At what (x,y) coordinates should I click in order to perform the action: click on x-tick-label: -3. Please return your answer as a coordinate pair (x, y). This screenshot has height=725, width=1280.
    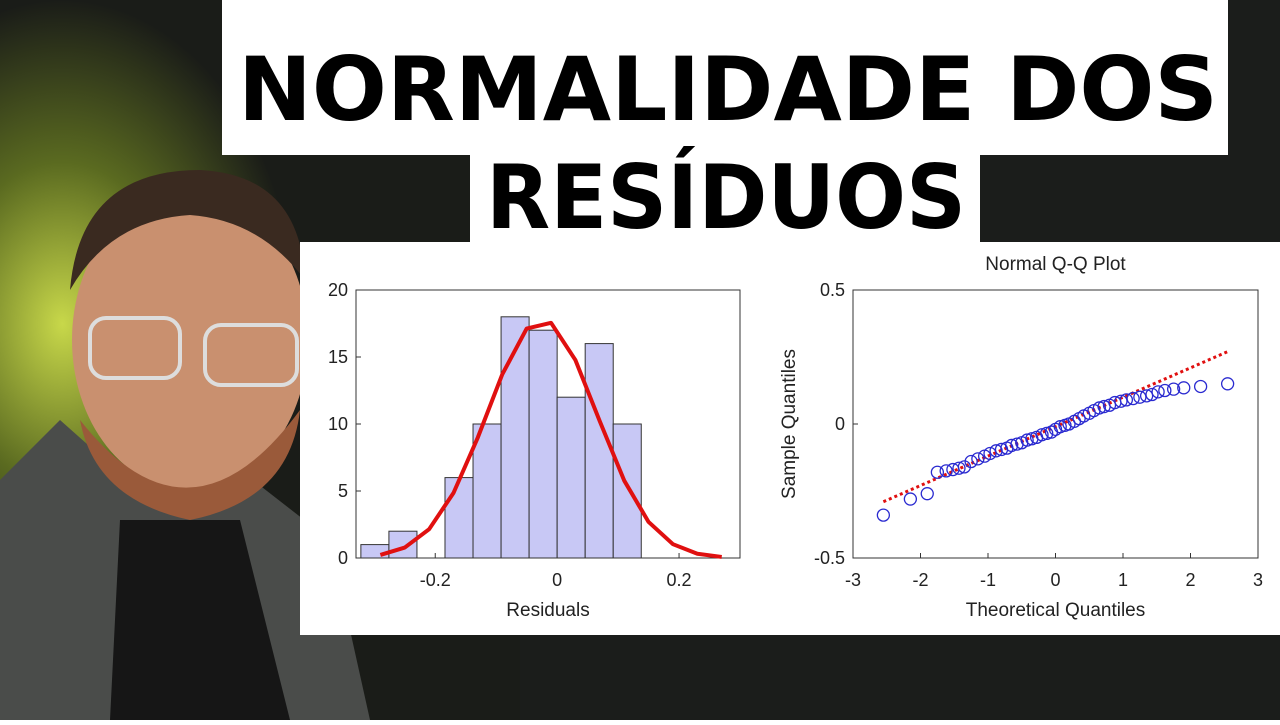
    Looking at the image, I should click on (853, 580).